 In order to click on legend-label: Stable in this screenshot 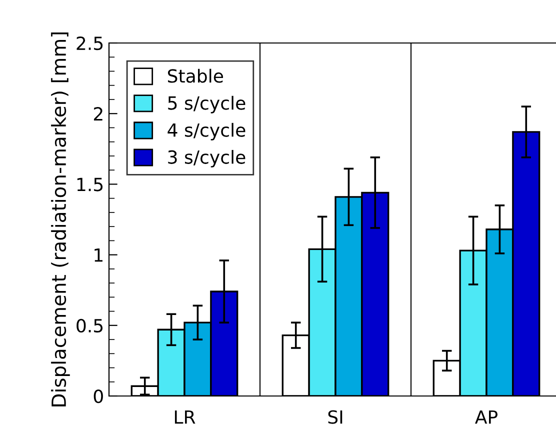, I will do `click(196, 75)`.